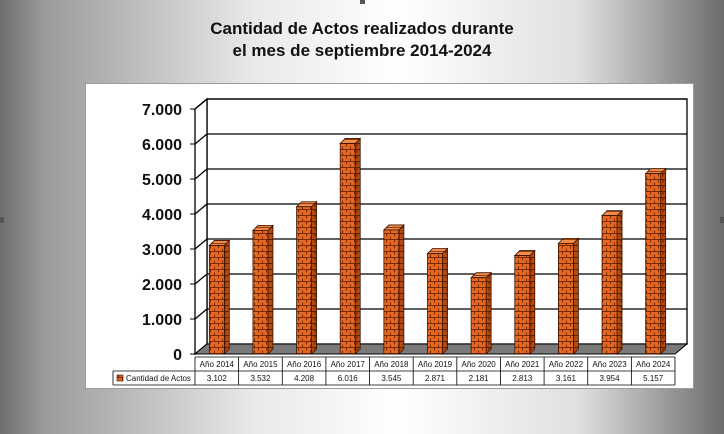 This screenshot has width=724, height=434. I want to click on data-value-label: 2.181, so click(479, 378).